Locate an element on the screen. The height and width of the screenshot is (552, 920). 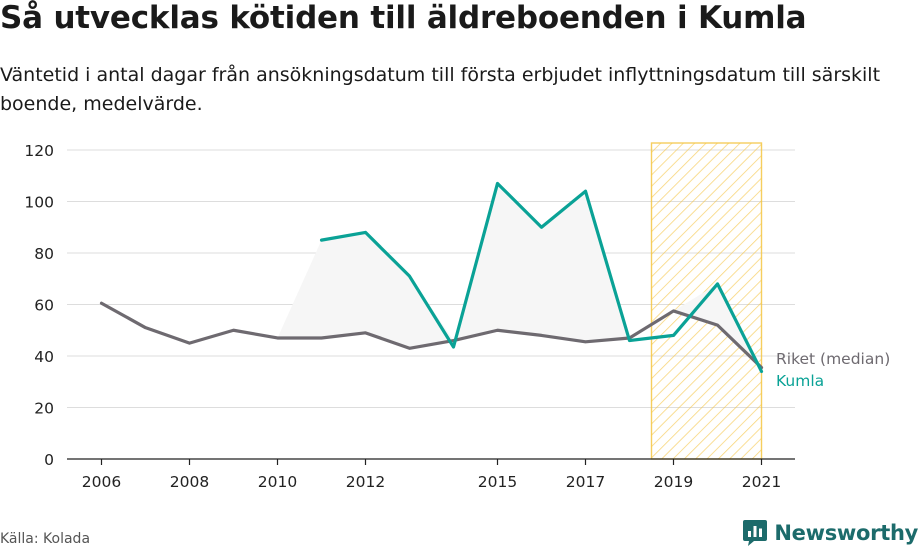
x-tick-label: 2015 is located at coordinates (497, 482).